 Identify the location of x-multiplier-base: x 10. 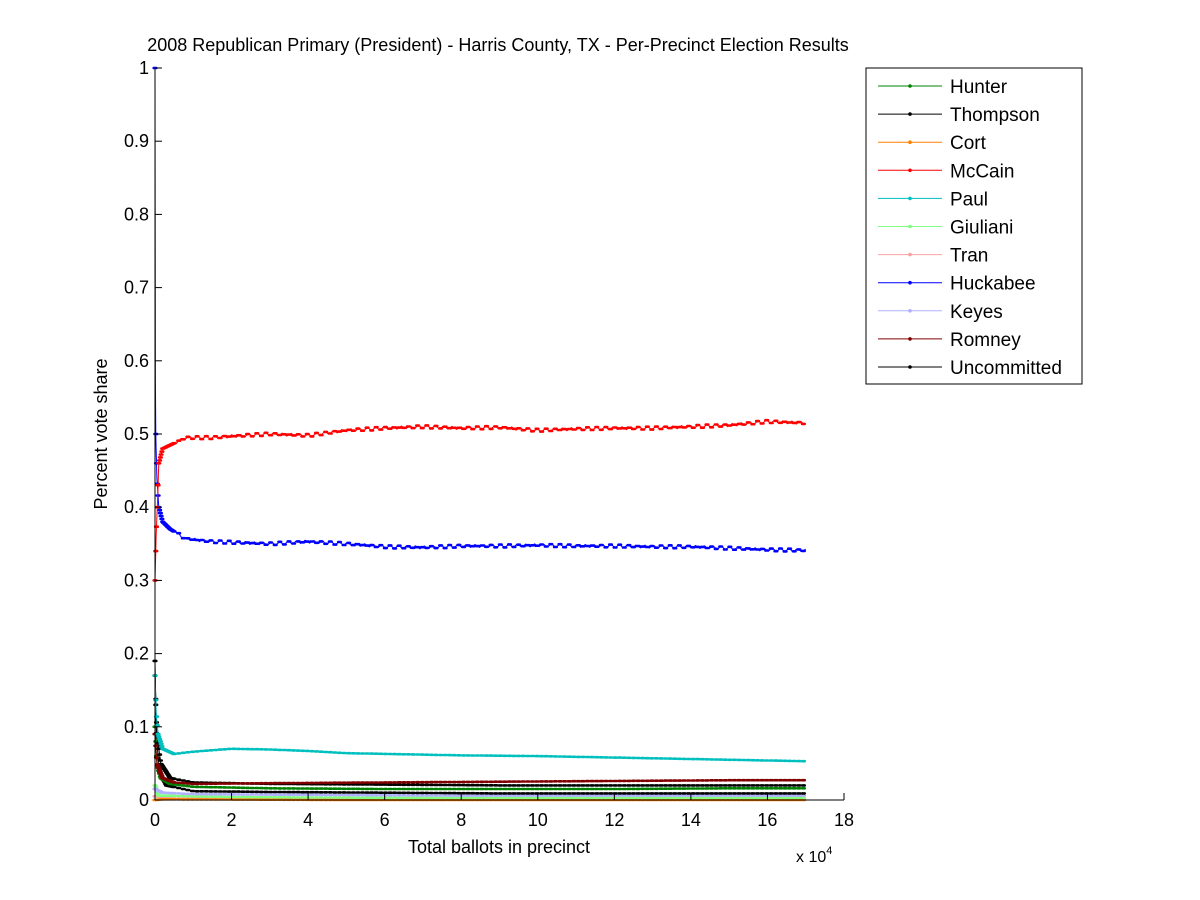
(811, 857).